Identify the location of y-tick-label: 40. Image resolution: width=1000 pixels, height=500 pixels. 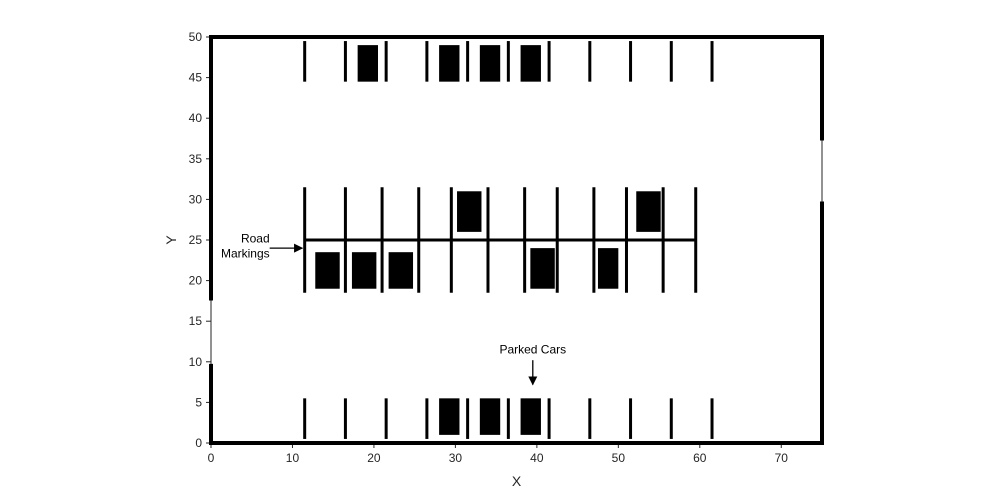
(196, 118).